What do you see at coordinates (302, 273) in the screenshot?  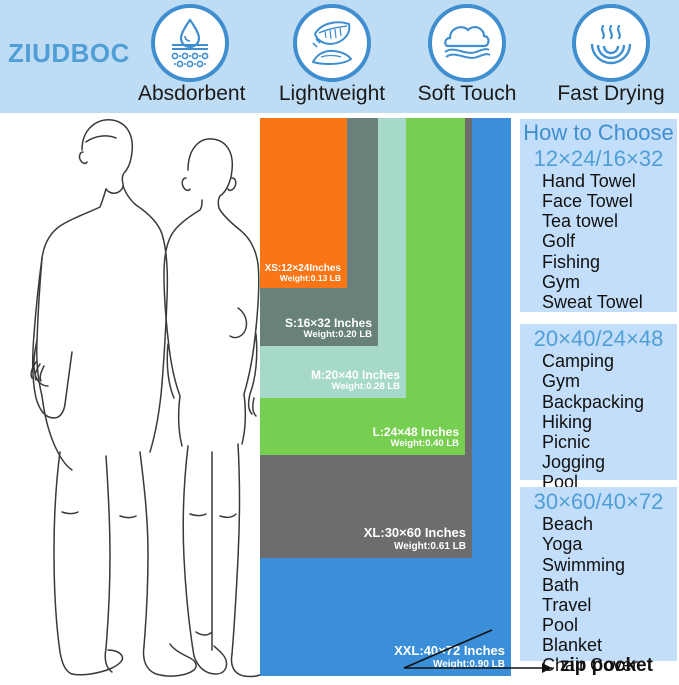 I see `size-label-xs: XS:12×24Inches Weight:0.13 LB` at bounding box center [302, 273].